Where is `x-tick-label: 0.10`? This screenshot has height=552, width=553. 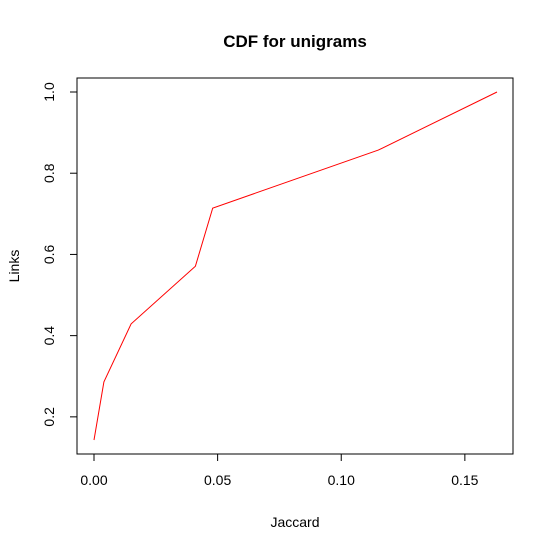 x-tick-label: 0.10 is located at coordinates (341, 480).